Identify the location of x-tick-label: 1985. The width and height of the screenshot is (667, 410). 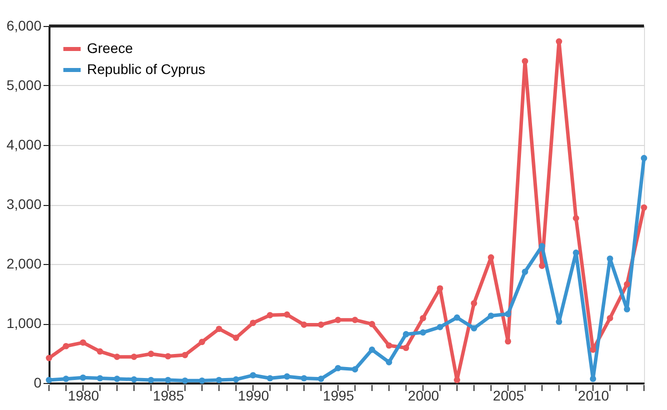
(168, 396).